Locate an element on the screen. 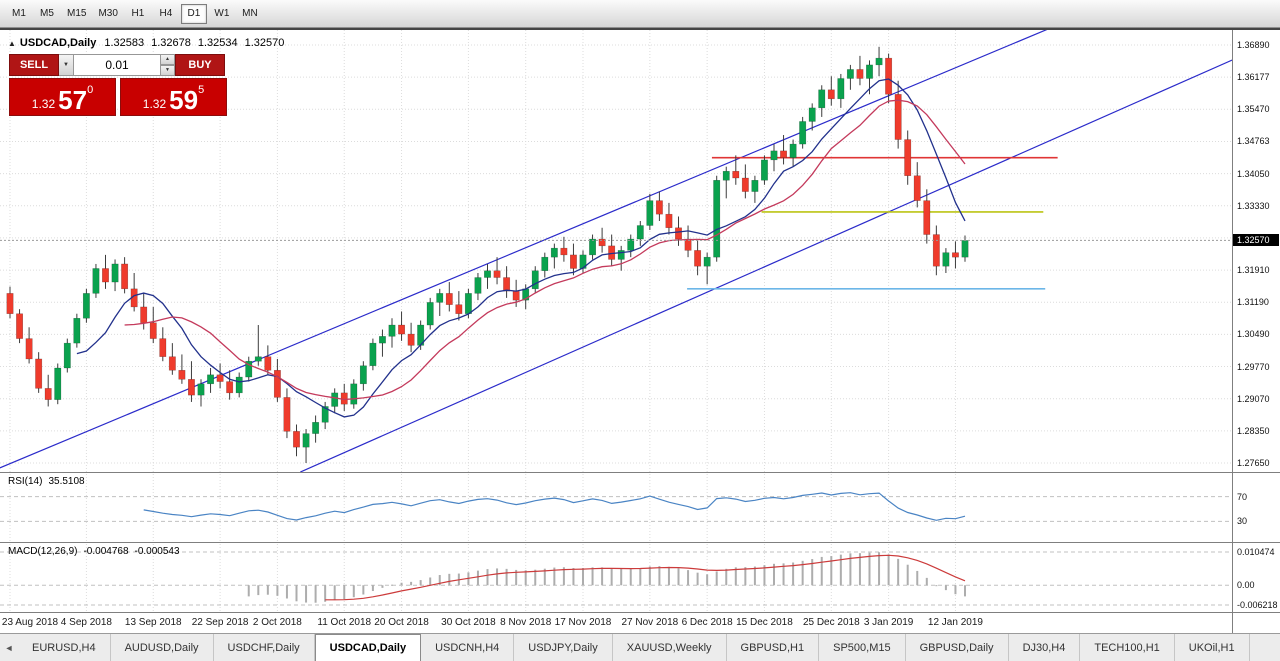  volume-decrease-button: ▼ is located at coordinates (168, 70).